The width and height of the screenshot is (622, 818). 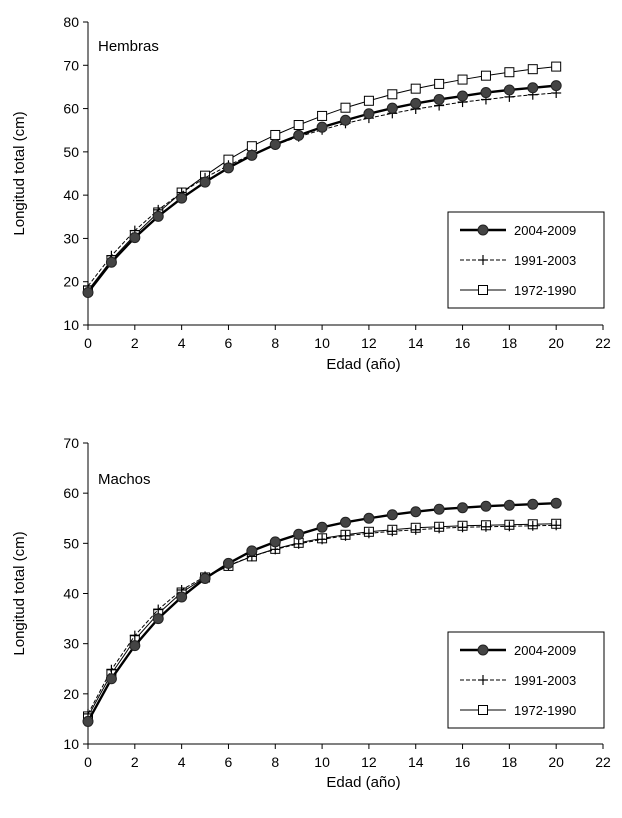 I want to click on legend: 2004-2009 1991-2003 1972-1990, so click(x=526, y=260).